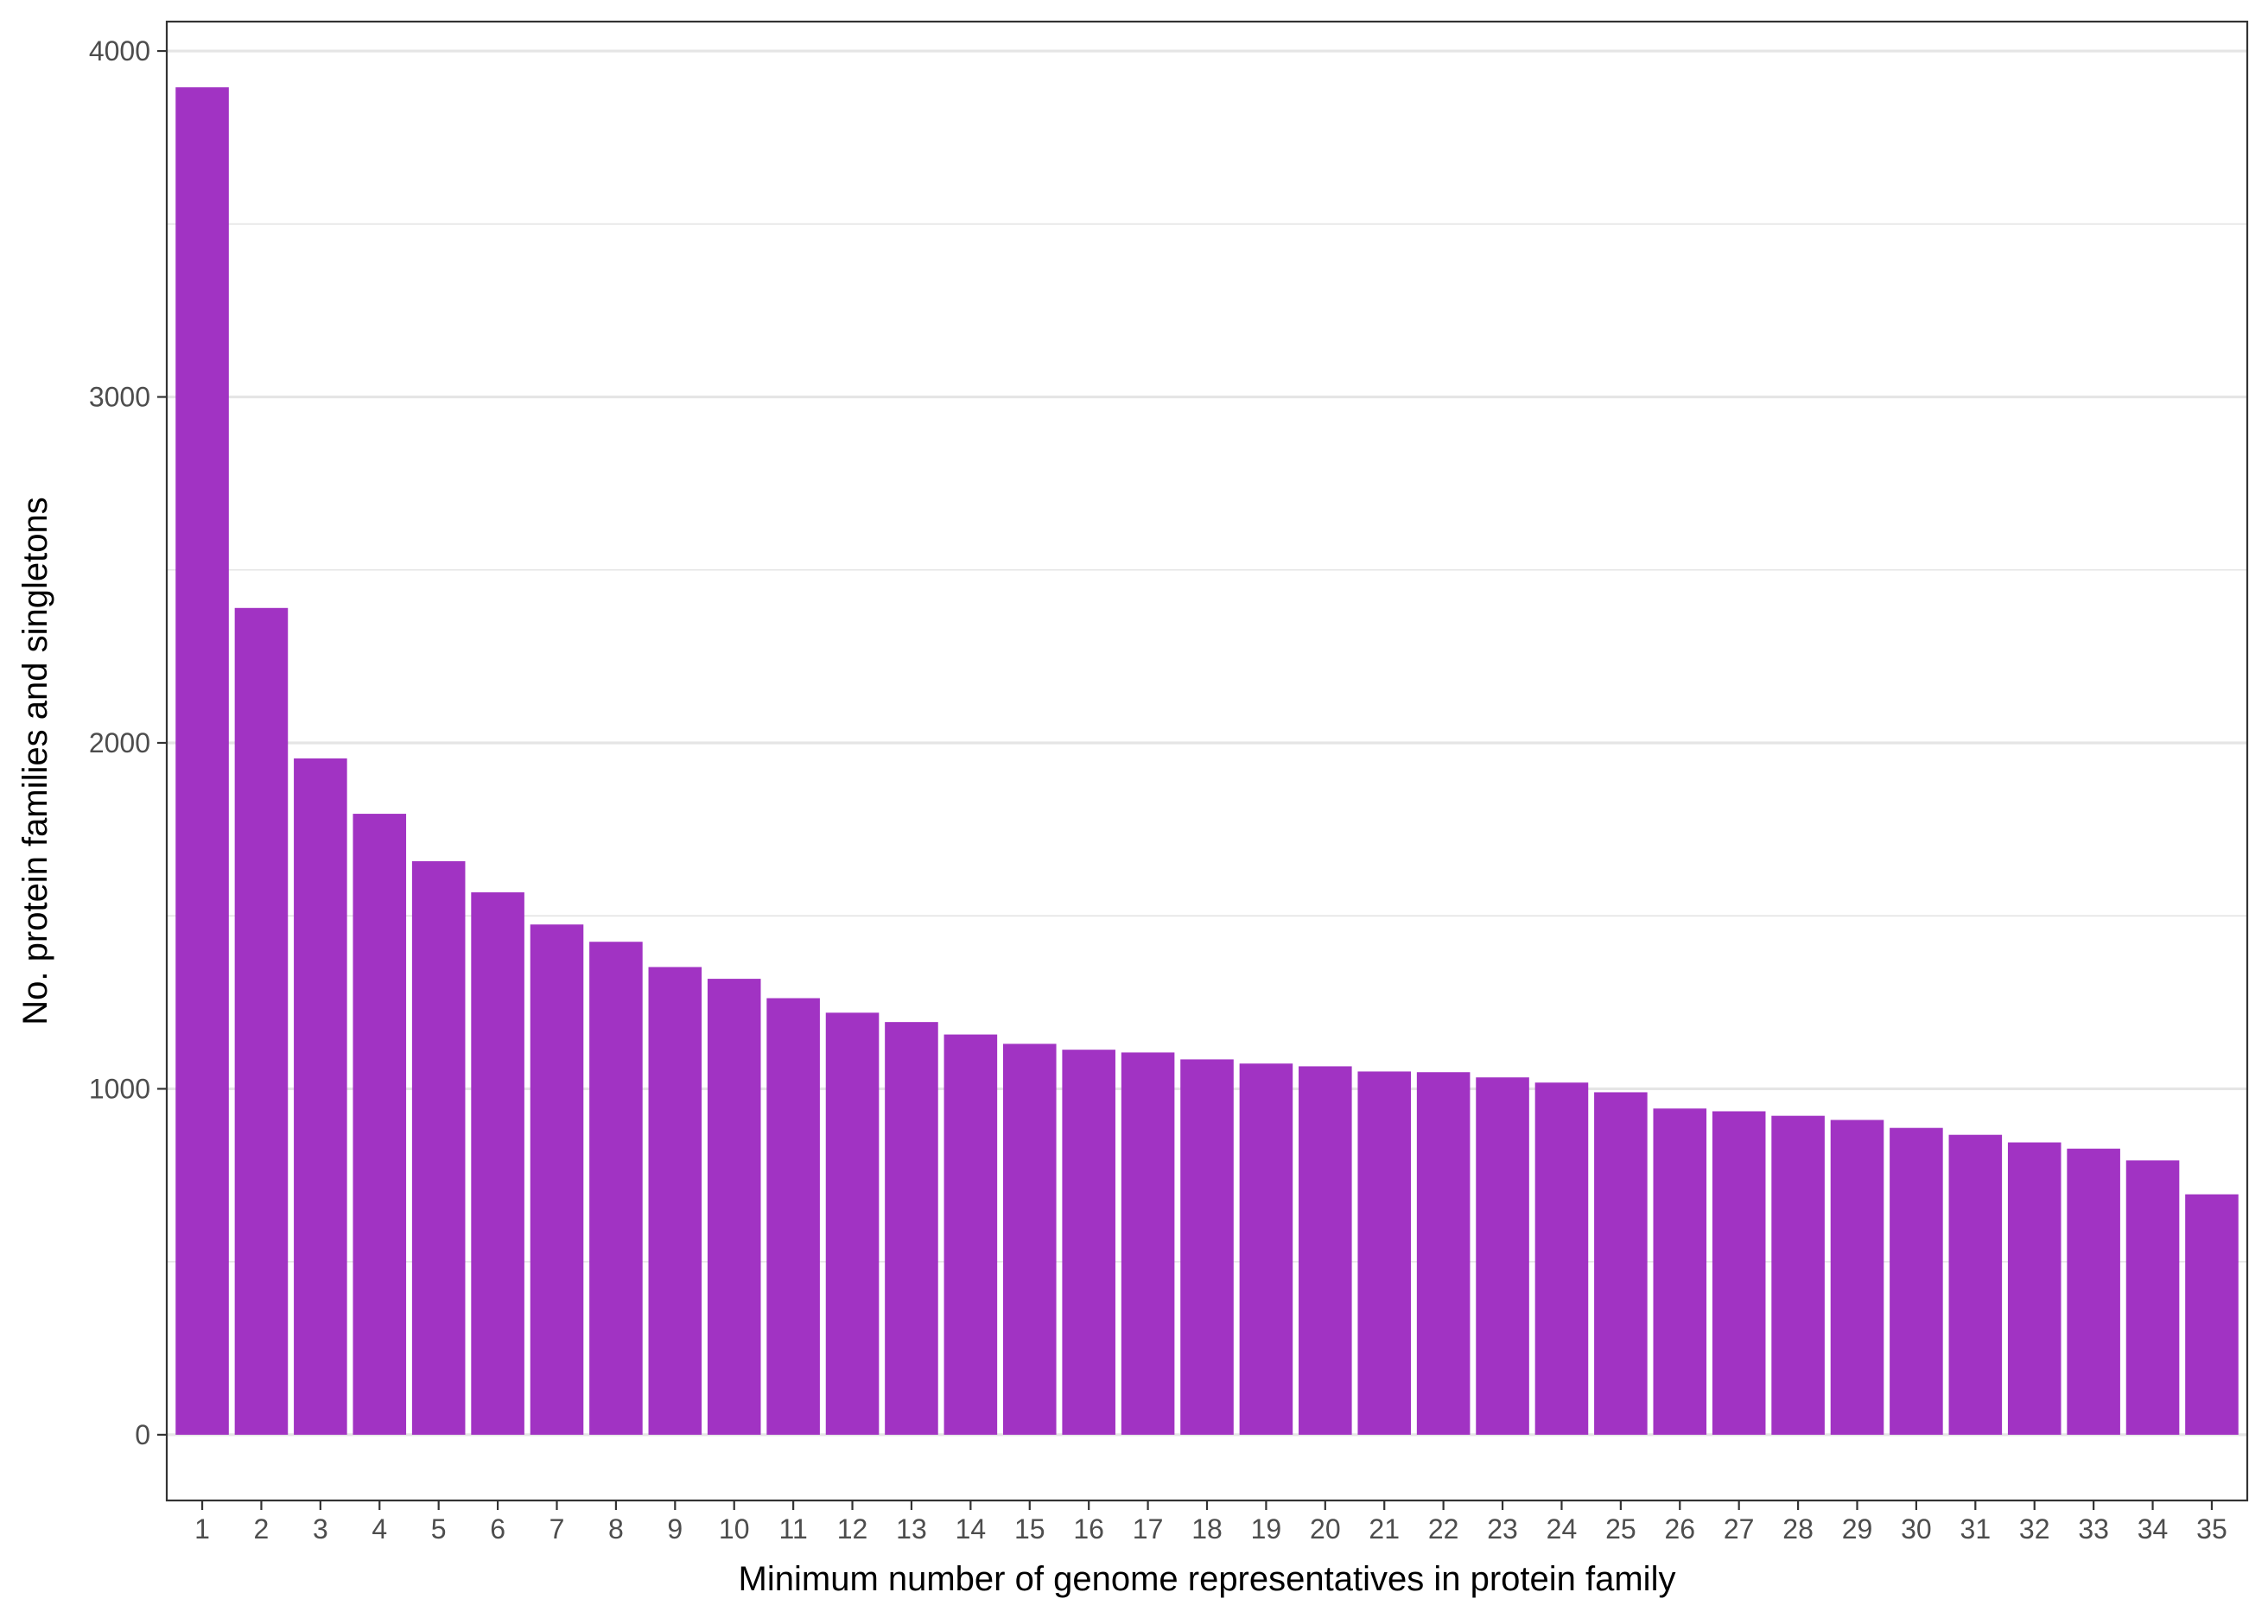 This screenshot has height=1624, width=2268. I want to click on x-tick-label: 12, so click(853, 1529).